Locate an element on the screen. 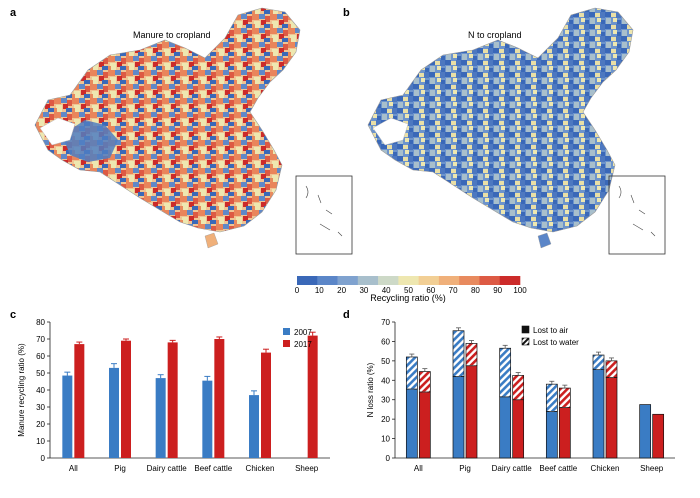 The height and width of the screenshot is (498, 700). chart-c-y-tick-label: 10 is located at coordinates (40, 441).